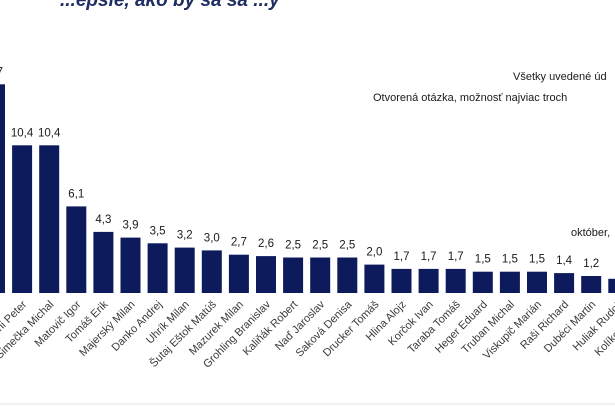 The width and height of the screenshot is (615, 410). I want to click on bar-value-label: 6,1, so click(76, 194).